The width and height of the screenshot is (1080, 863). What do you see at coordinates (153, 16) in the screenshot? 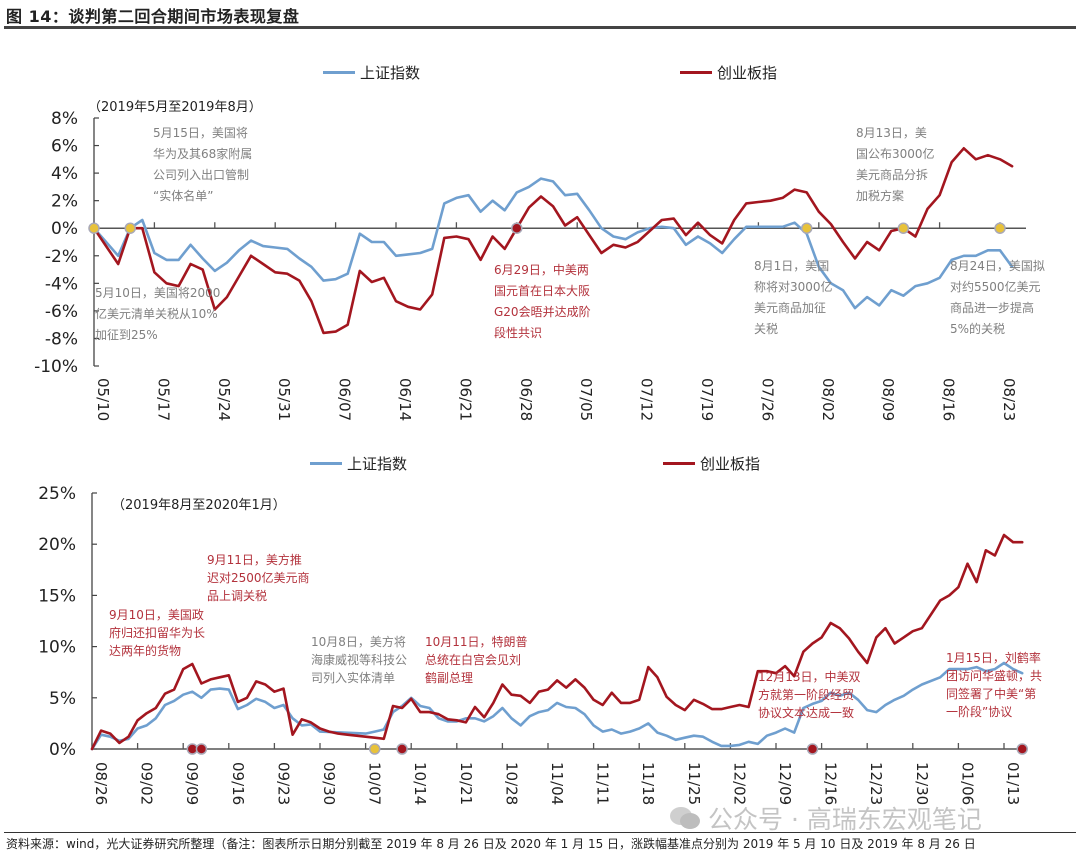
I see `figure-title: 图 14：谈判第二回合期间市场表现复盘` at bounding box center [153, 16].